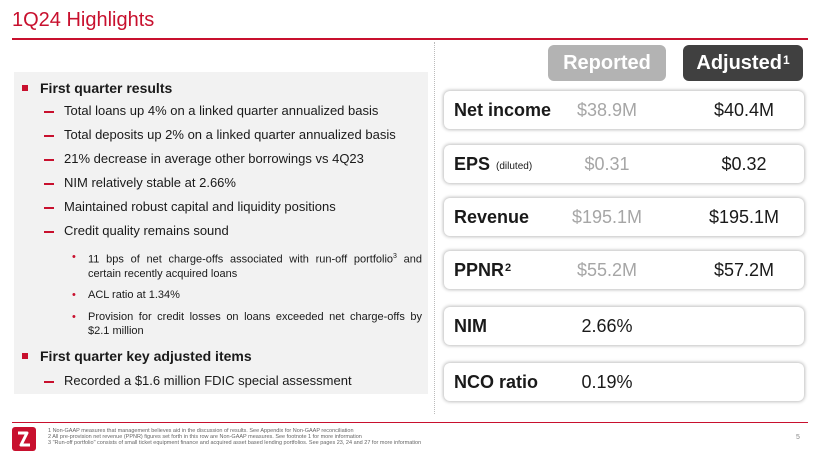 This screenshot has height=461, width=820. Describe the element at coordinates (744, 109) in the screenshot. I see `adjusted-value: $40.4M` at that location.